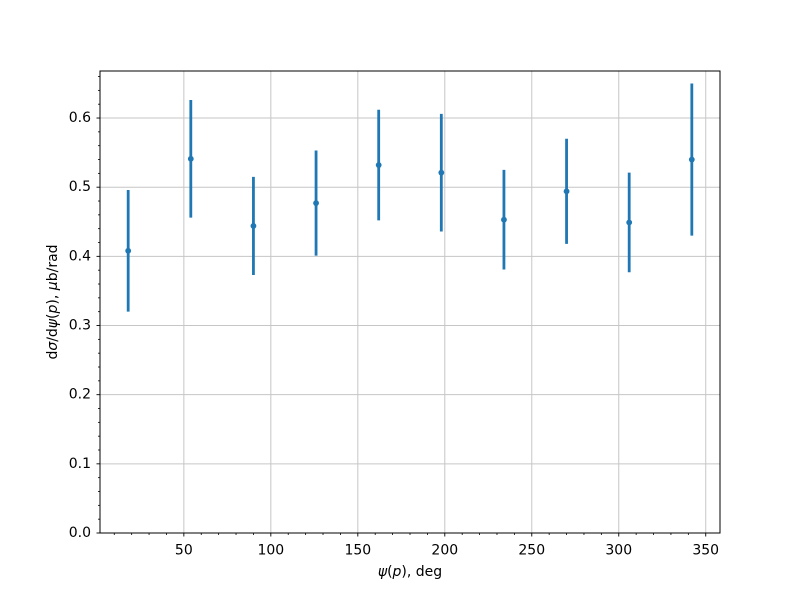 Image resolution: width=800 pixels, height=600 pixels. What do you see at coordinates (705, 551) in the screenshot?
I see `x-tick-label: 350` at bounding box center [705, 551].